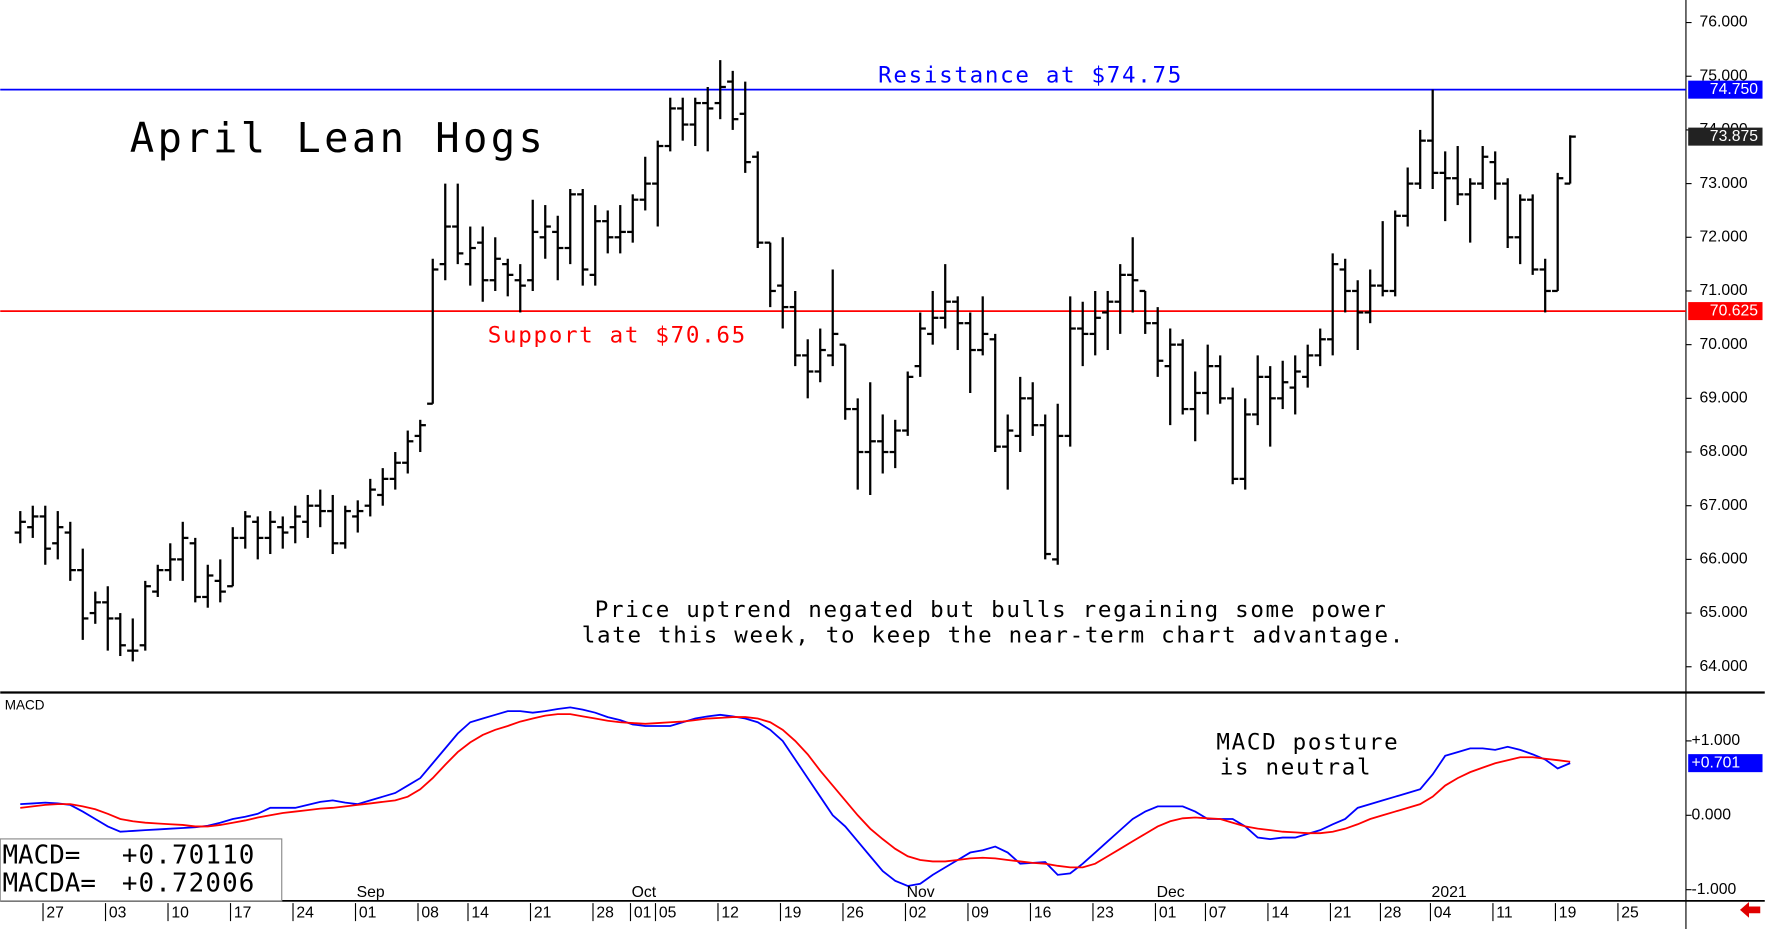  What do you see at coordinates (730, 912) in the screenshot?
I see `x-tick-label: 12` at bounding box center [730, 912].